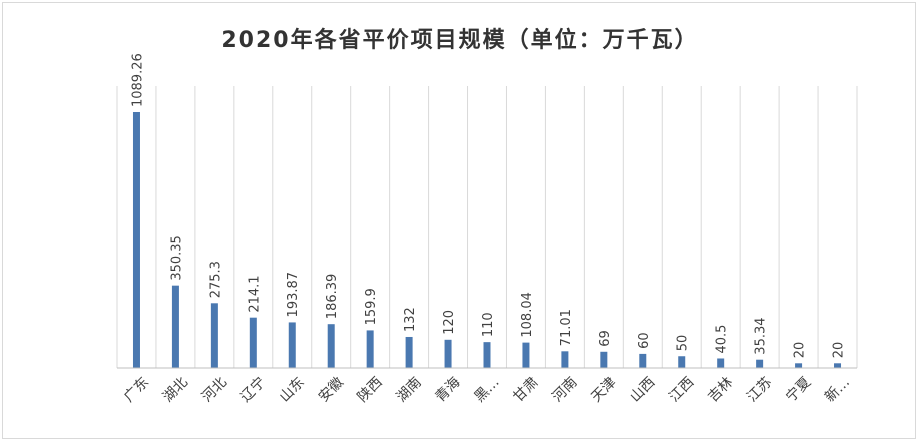 The image size is (920, 443). I want to click on data-label: 120, so click(449, 322).